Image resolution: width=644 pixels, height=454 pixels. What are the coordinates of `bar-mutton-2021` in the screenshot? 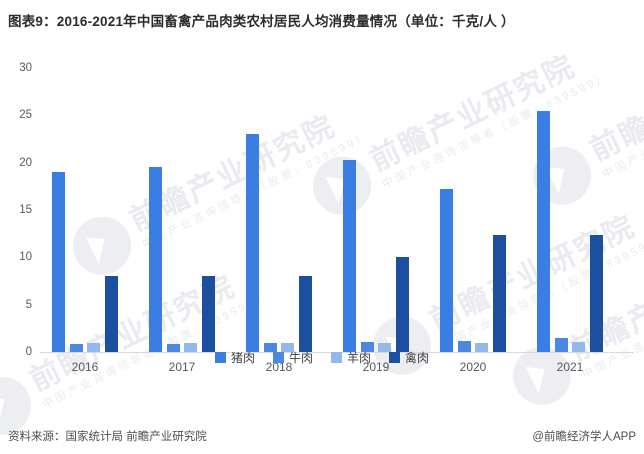 It's located at (578, 346).